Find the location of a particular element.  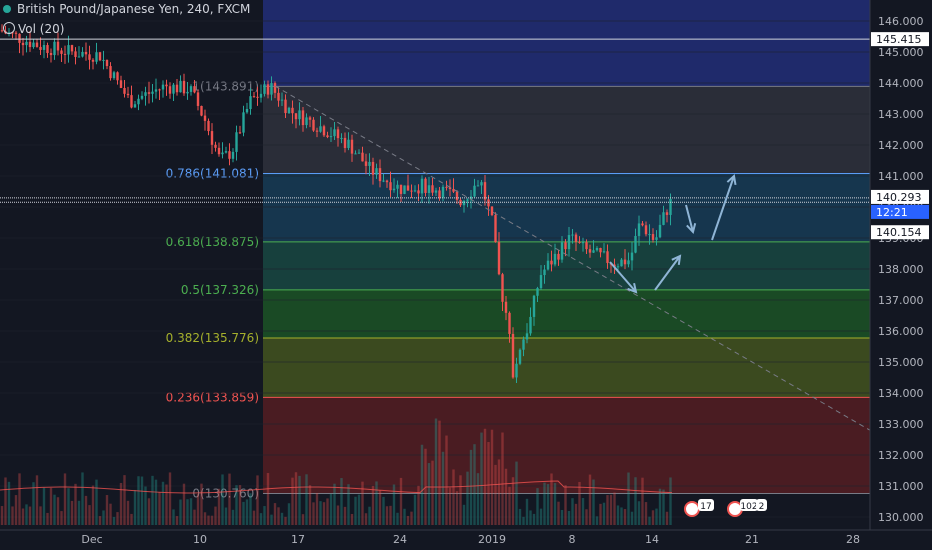

time-tick-label: 8 is located at coordinates (572, 539).